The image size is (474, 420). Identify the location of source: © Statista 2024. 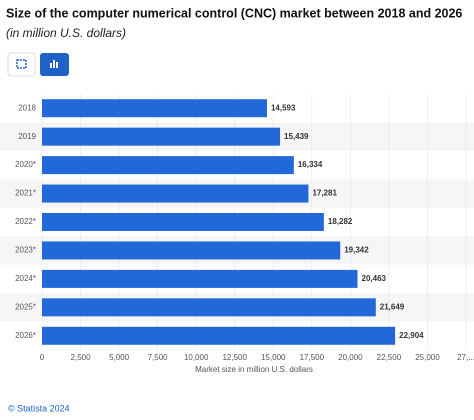
(39, 408).